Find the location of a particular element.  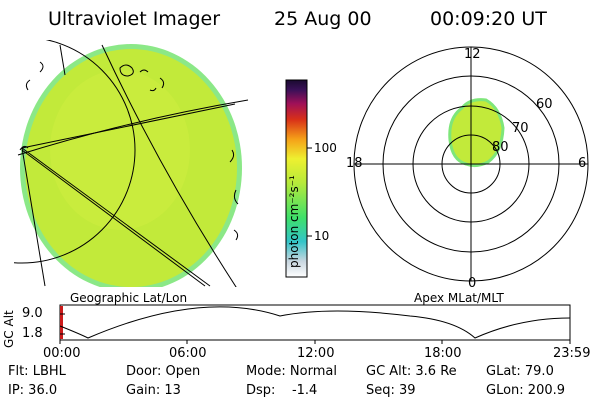

altitude-strip is located at coordinates (315, 324).